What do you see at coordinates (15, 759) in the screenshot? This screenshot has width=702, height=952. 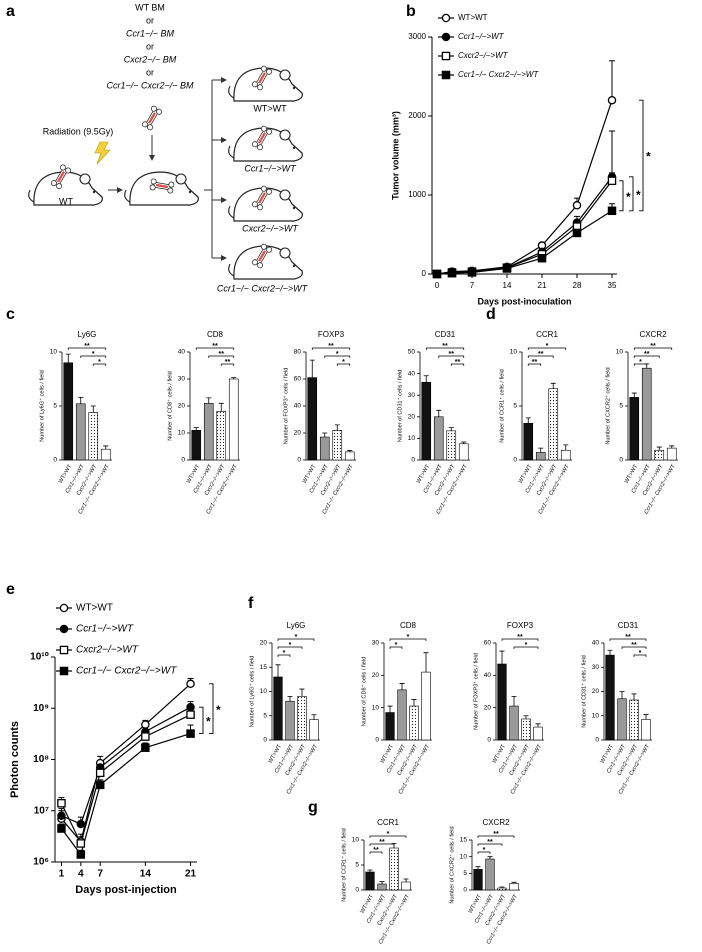 I see `y-axis-label: Photon counts` at bounding box center [15, 759].